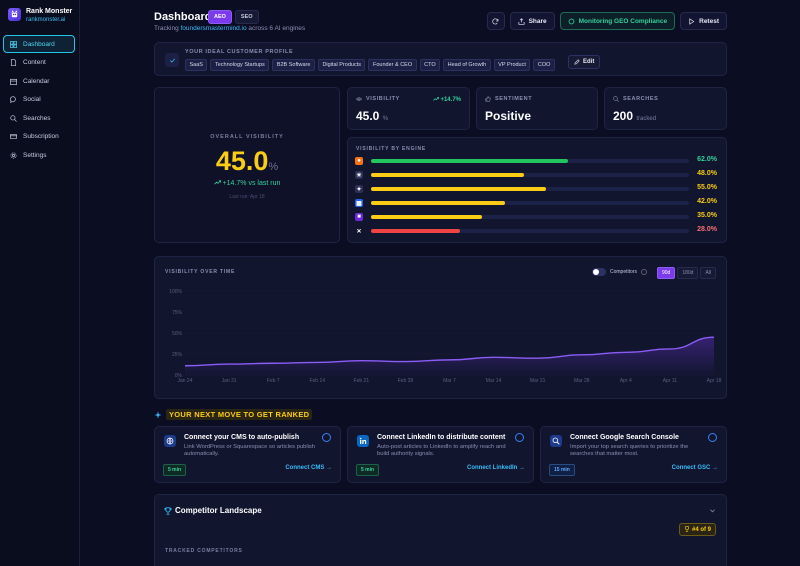 Image resolution: width=800 pixels, height=566 pixels. I want to click on x-tick-label: Mar 21, so click(538, 381).